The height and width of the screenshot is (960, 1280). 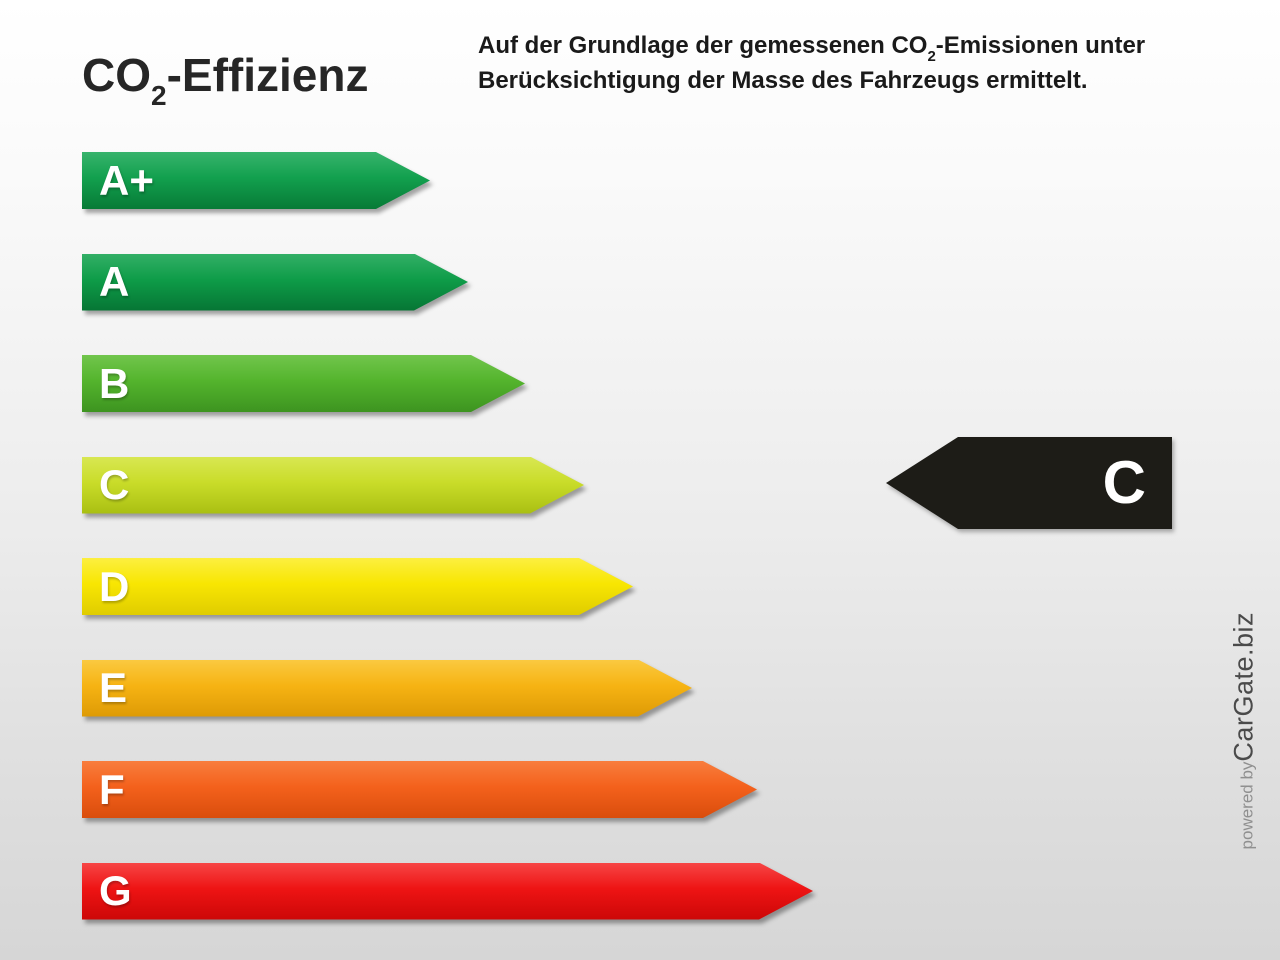 I want to click on arrow-shape: B, so click(x=303, y=383).